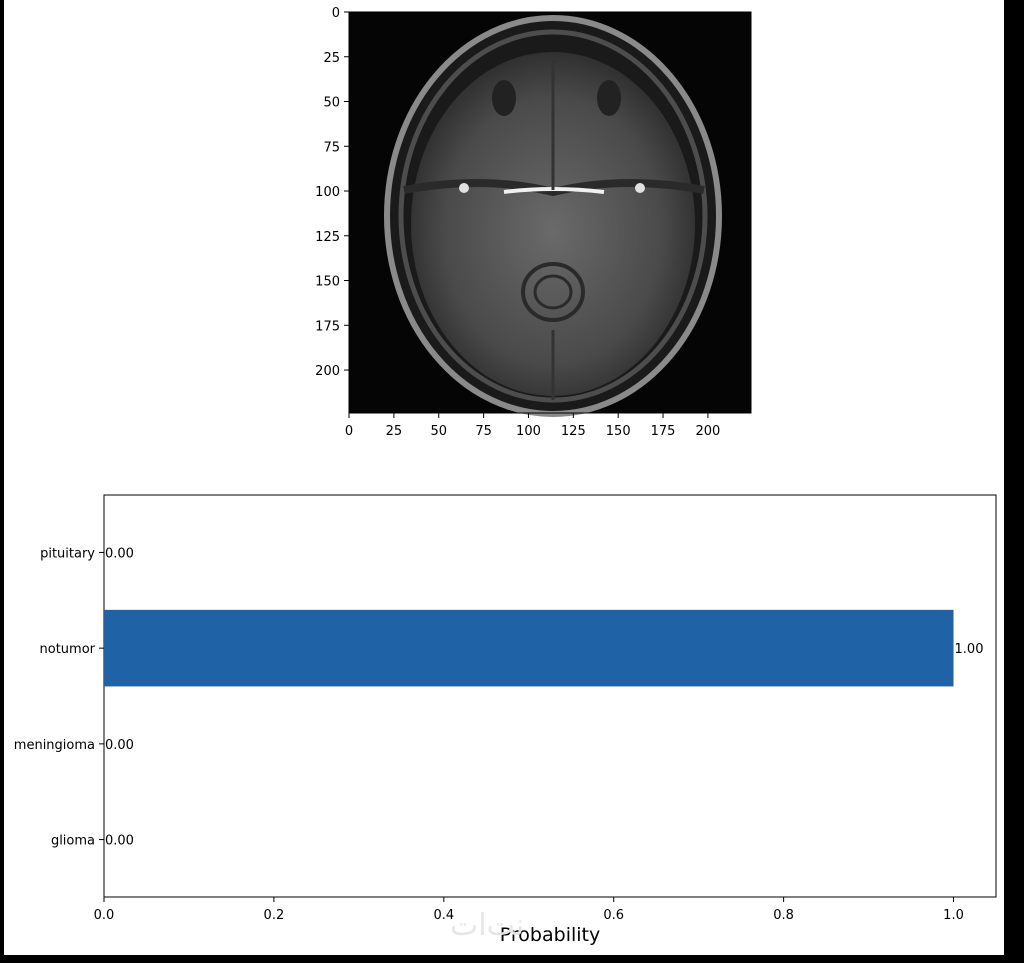 The width and height of the screenshot is (1024, 963). Describe the element at coordinates (349, 431) in the screenshot. I see `mri-x-tick-label: 0` at that location.